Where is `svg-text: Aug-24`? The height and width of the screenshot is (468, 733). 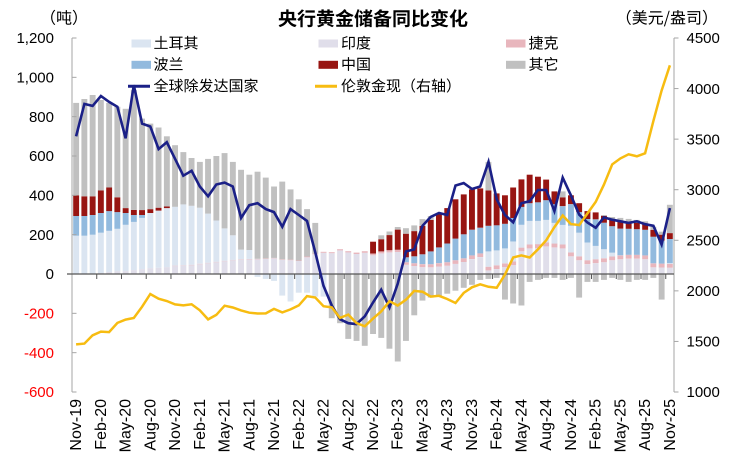 svg-text: Aug-24 is located at coordinates (546, 425).